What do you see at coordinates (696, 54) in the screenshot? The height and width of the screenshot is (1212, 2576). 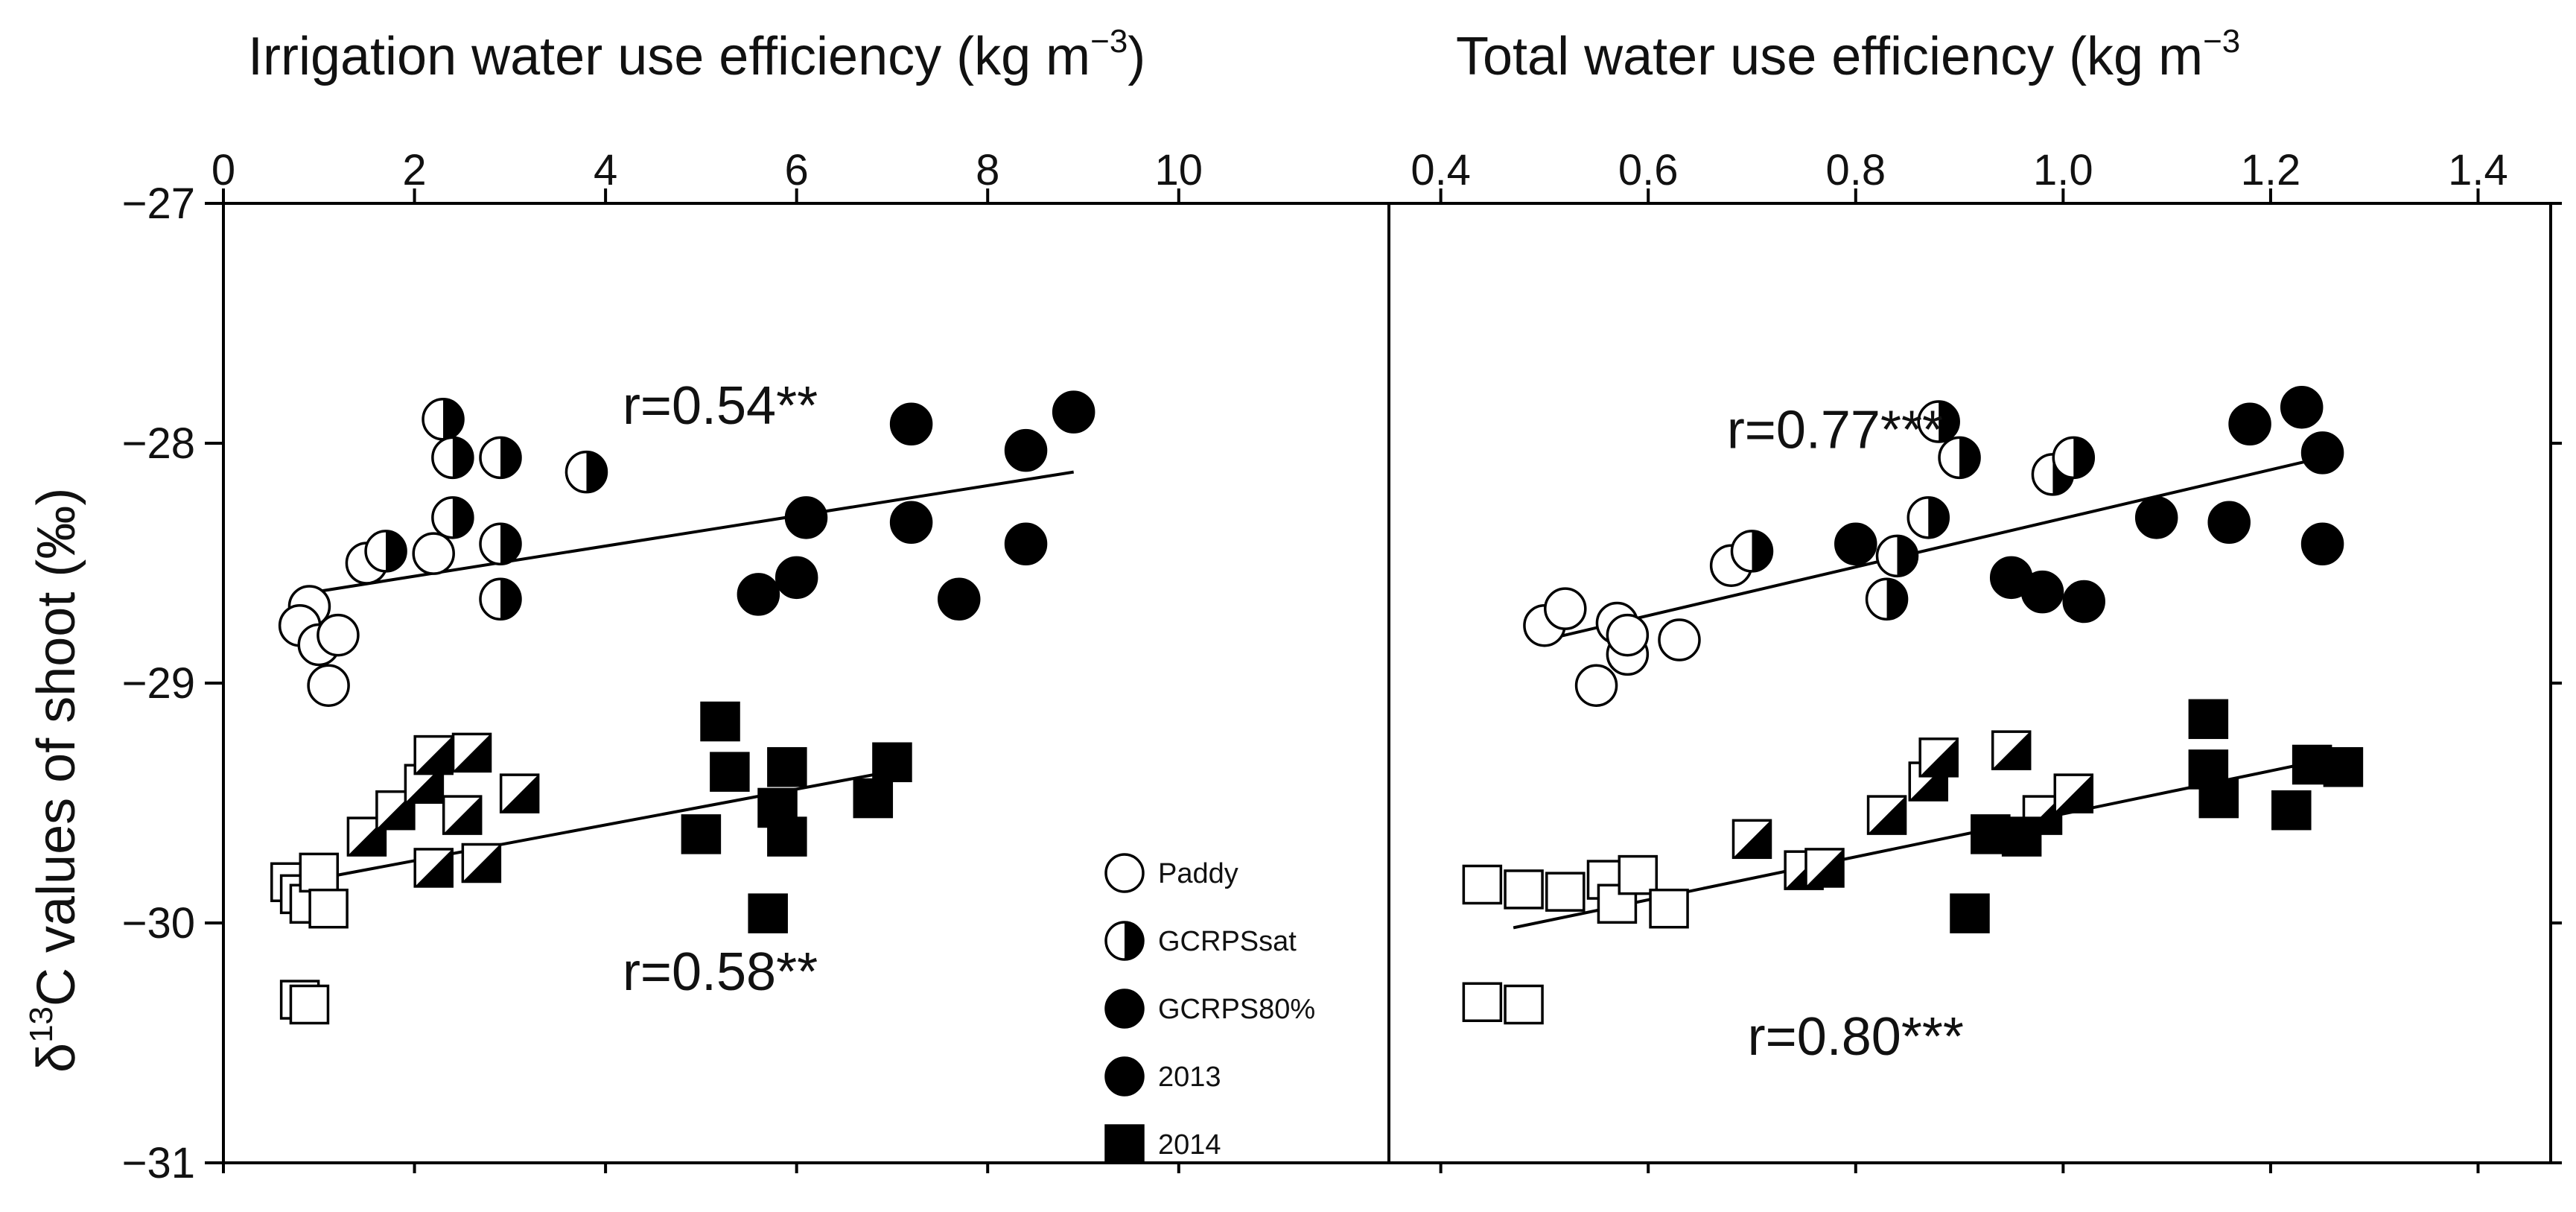 I see `x-axis-title-left: Irrigation water use efficiency (kg m−3)` at bounding box center [696, 54].